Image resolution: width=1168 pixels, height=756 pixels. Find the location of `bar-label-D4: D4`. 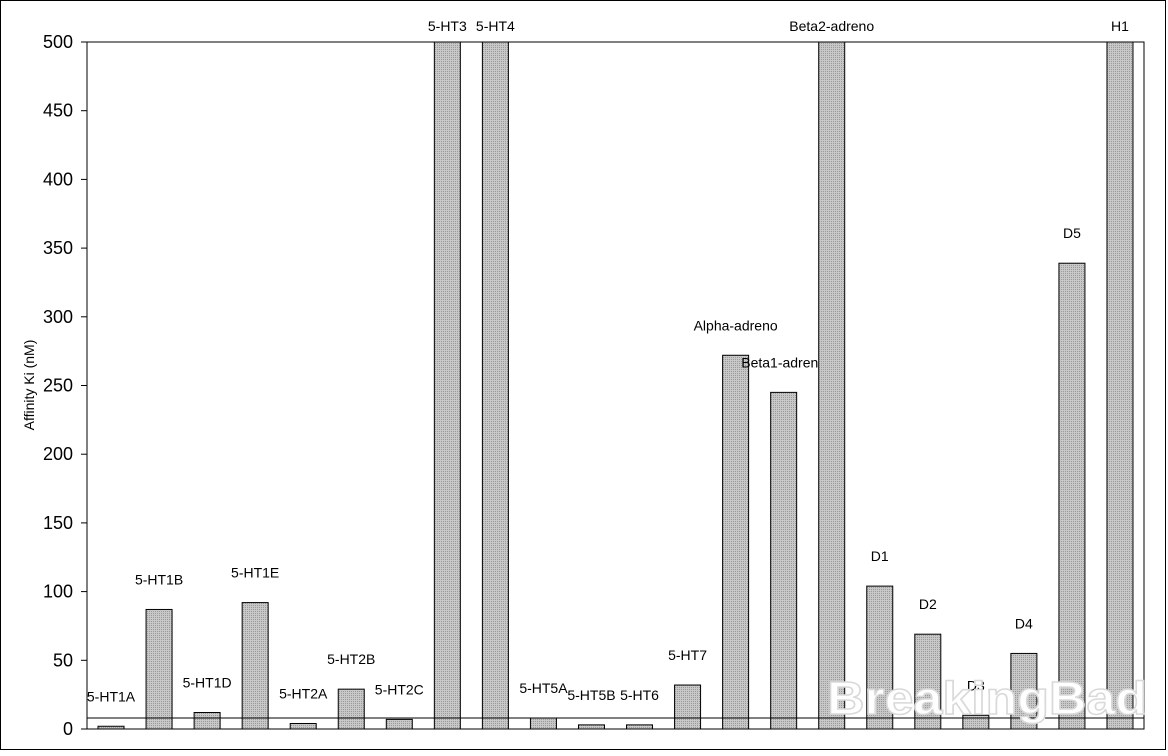

bar-label-D4: D4 is located at coordinates (1024, 623).